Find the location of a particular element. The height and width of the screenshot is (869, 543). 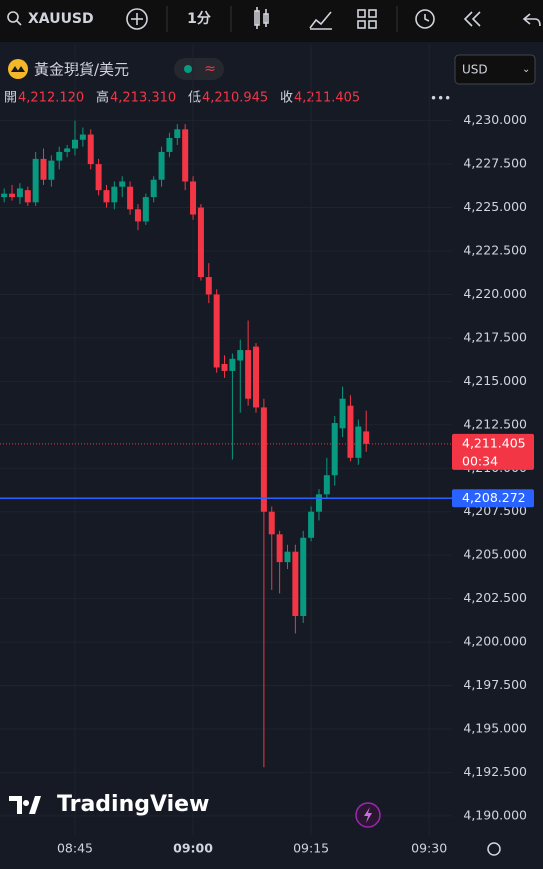

y-tick-label: 4,200.000 is located at coordinates (495, 641).